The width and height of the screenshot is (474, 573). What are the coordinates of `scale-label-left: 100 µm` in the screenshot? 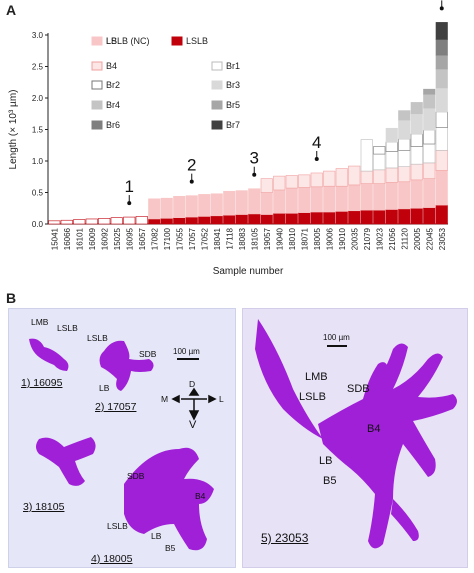 It's located at (186, 351).